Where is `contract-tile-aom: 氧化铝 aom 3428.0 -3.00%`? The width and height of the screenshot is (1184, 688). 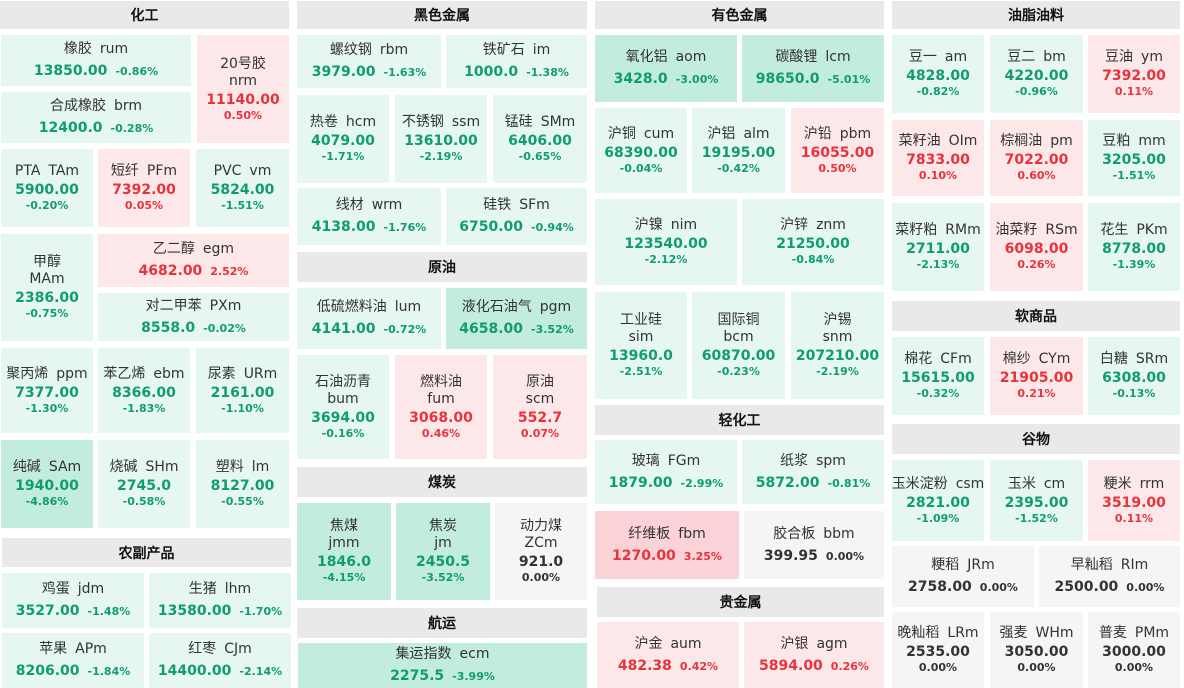
contract-tile-aom: 氧化铝 aom 3428.0 -3.00% is located at coordinates (666, 68).